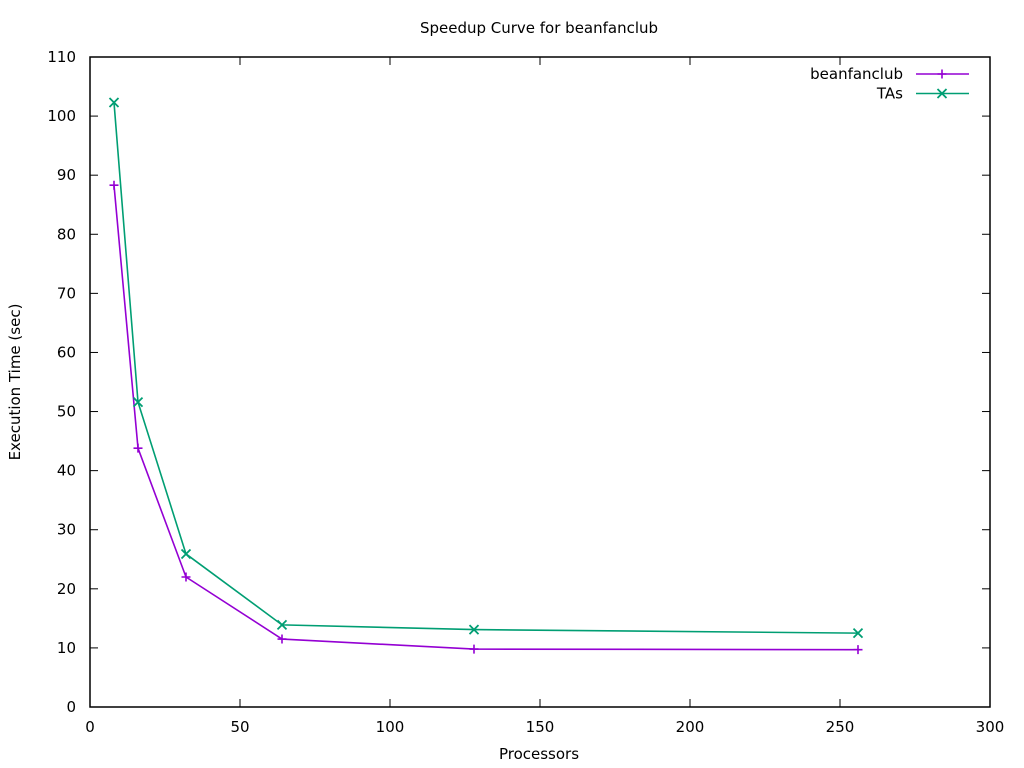 This screenshot has height=768, width=1024. What do you see at coordinates (990, 727) in the screenshot?
I see `x-tick-label: 300` at bounding box center [990, 727].